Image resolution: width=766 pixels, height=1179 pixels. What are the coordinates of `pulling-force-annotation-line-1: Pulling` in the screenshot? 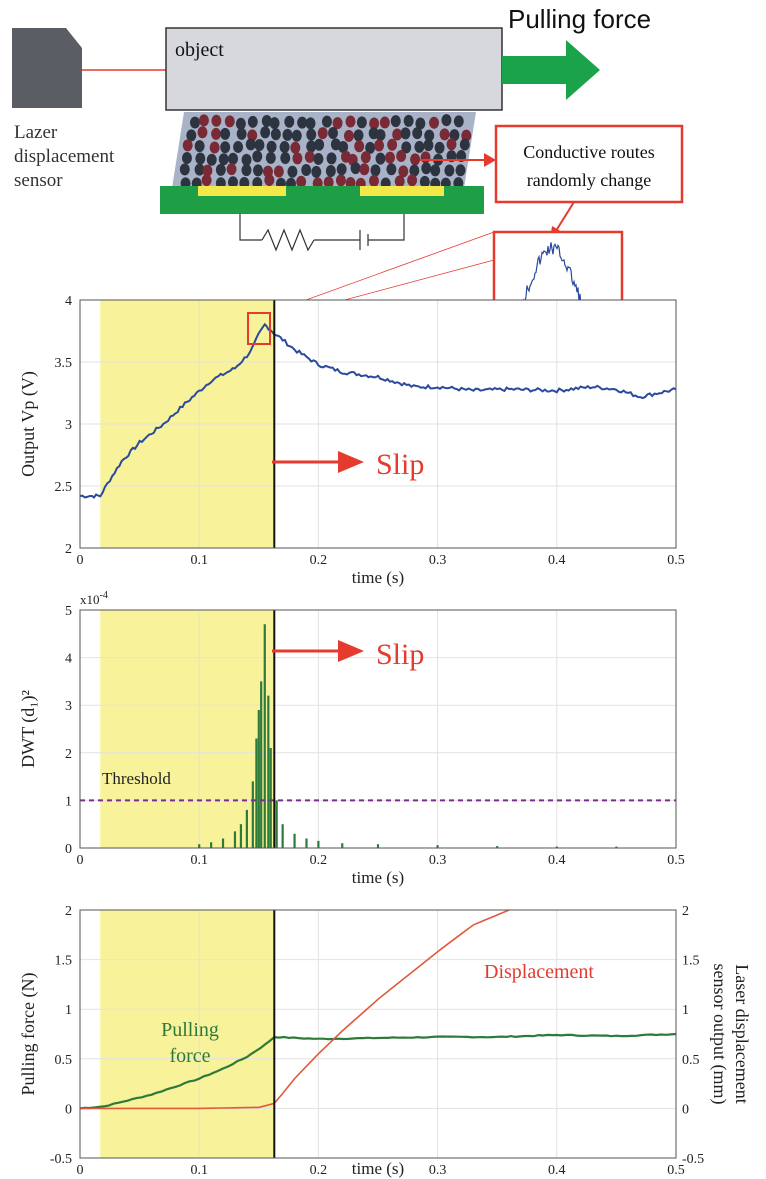 It's located at (190, 1030).